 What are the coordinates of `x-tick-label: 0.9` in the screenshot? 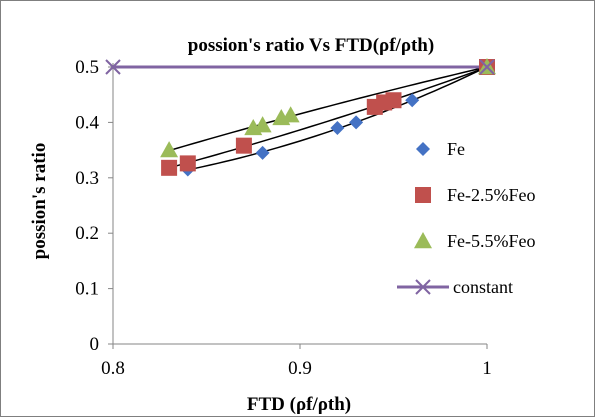 It's located at (300, 368).